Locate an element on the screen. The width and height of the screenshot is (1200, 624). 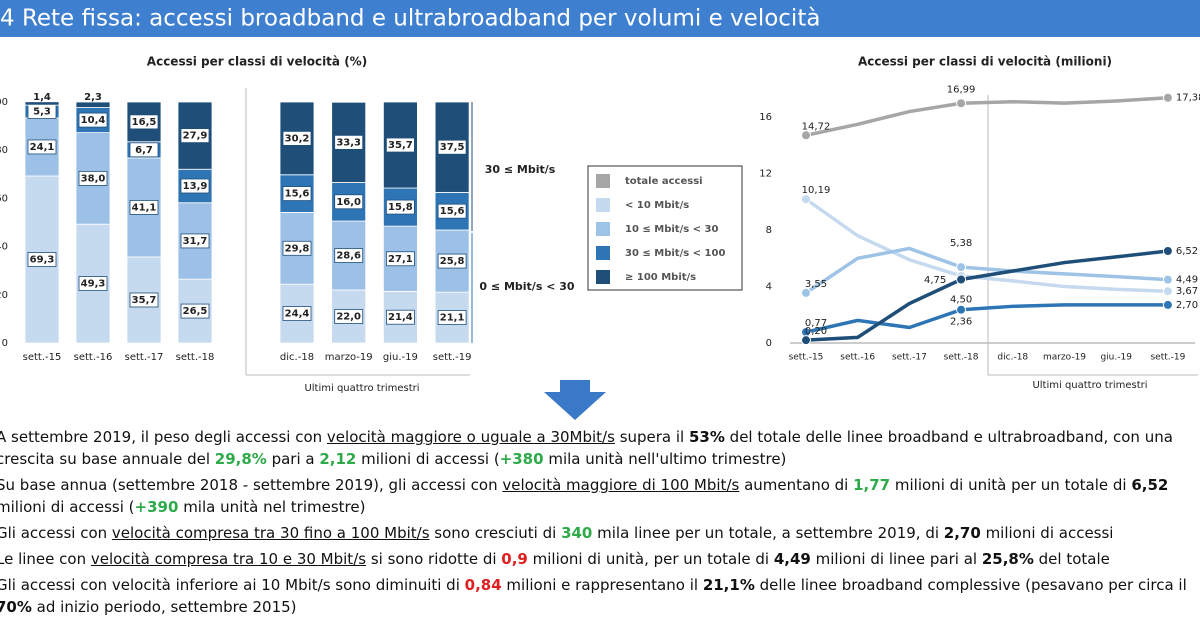
x-tick-label: dic.-18 is located at coordinates (1012, 358).